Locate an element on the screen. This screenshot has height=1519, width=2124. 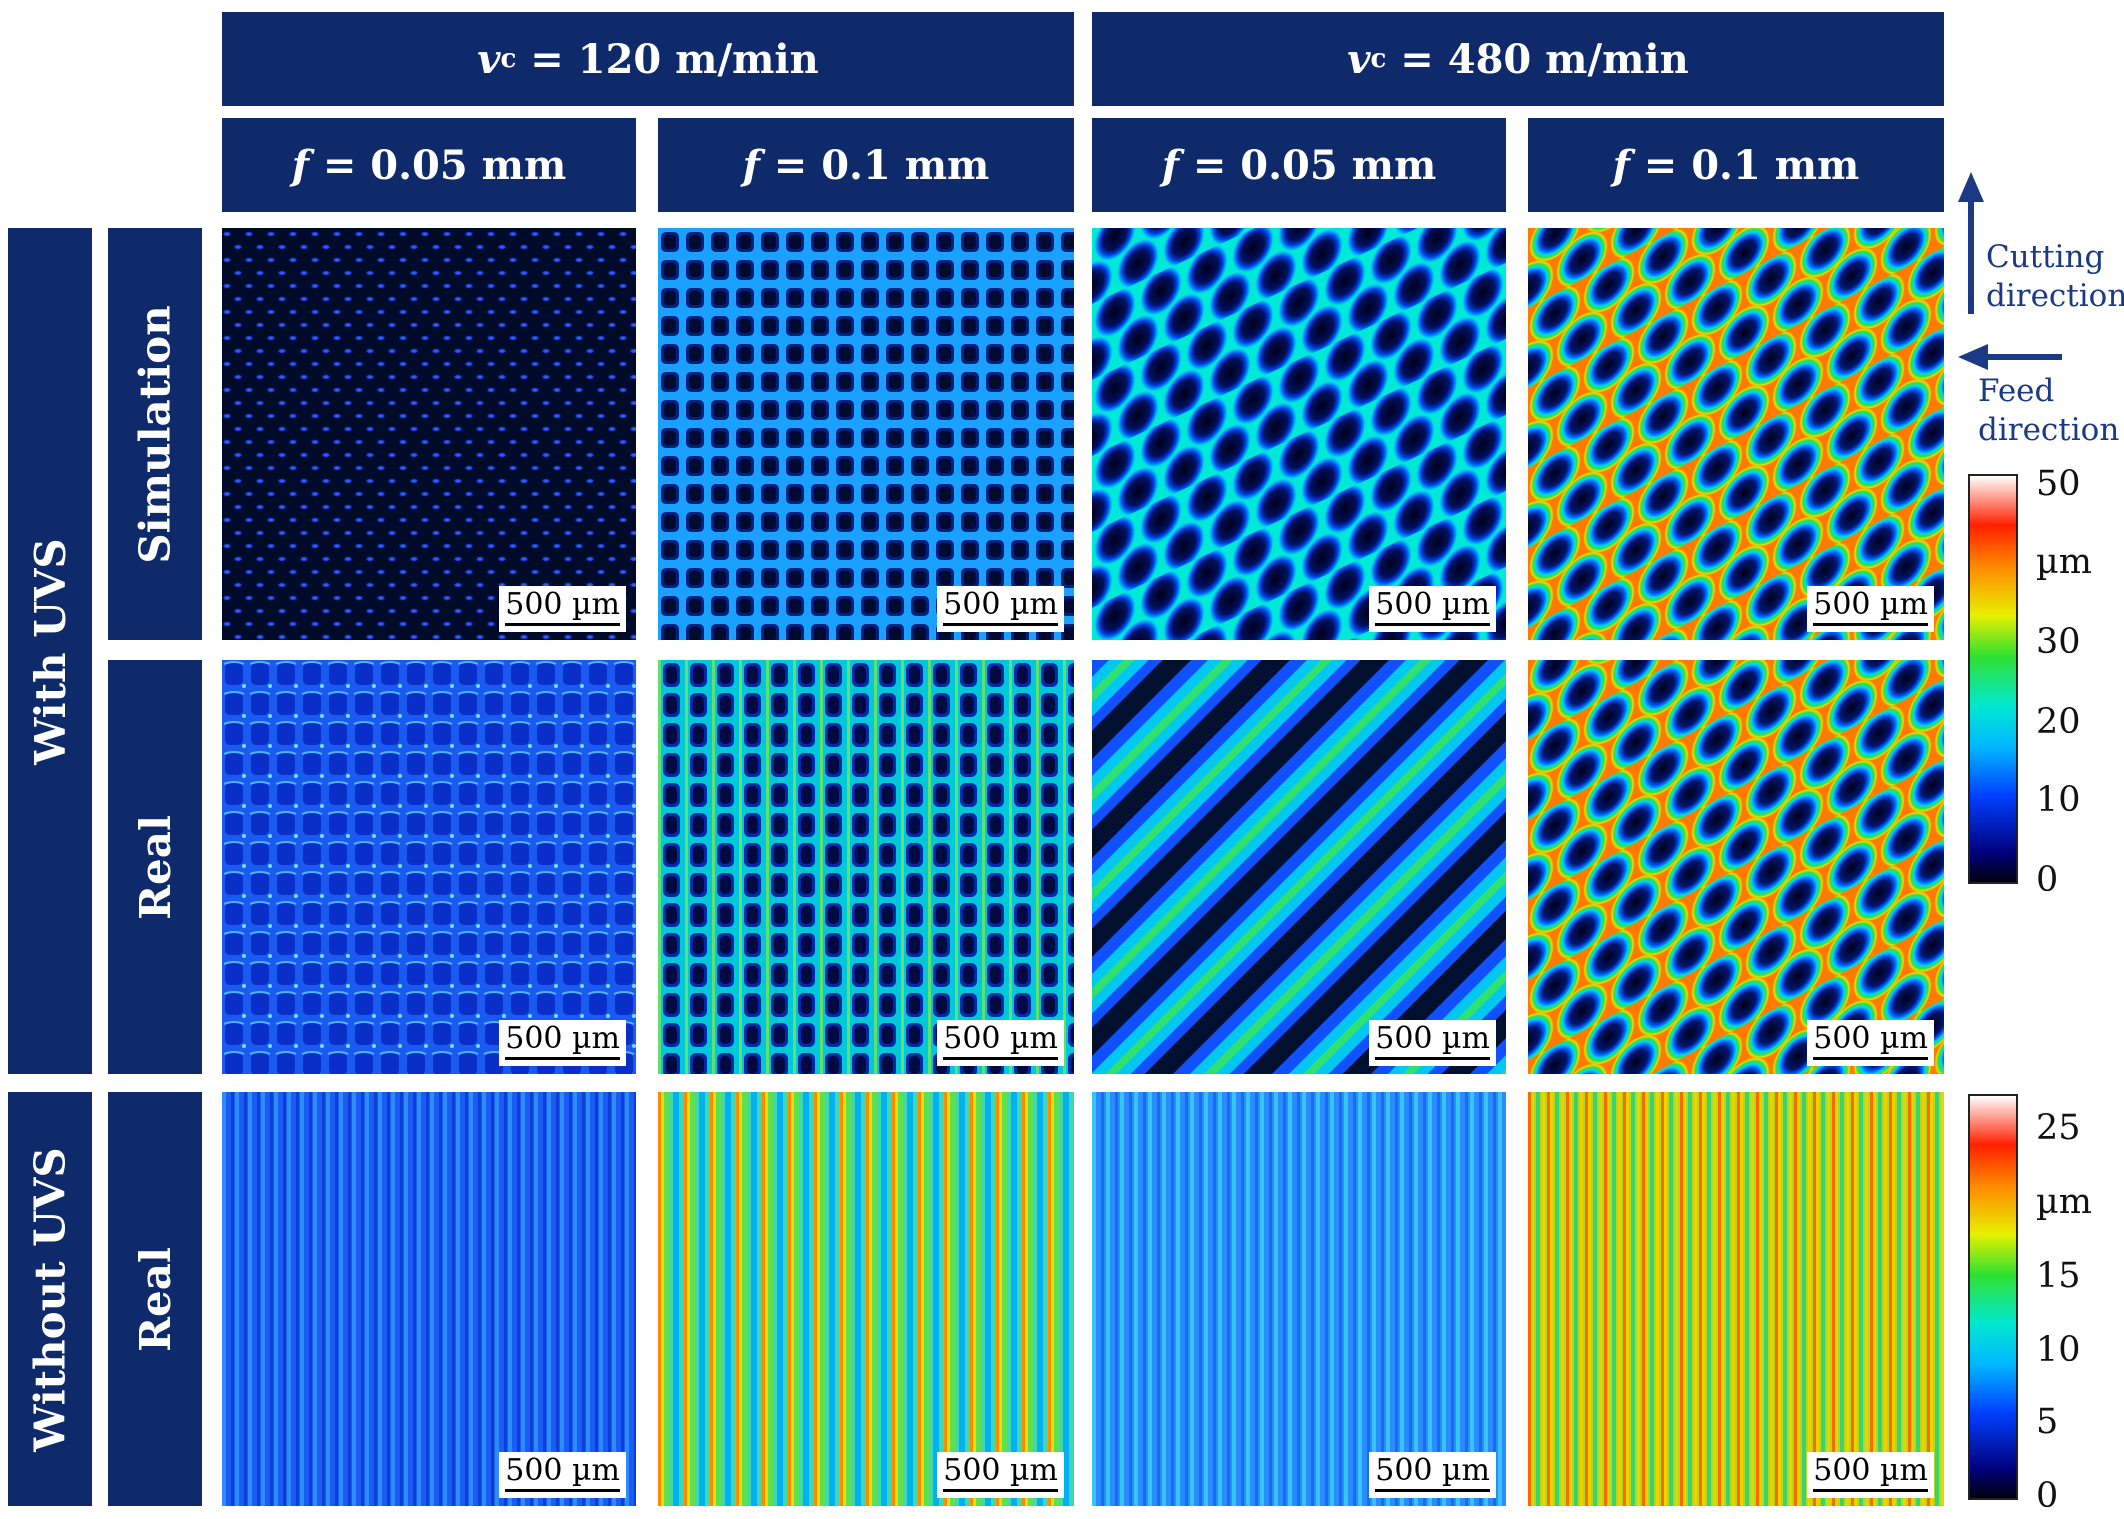
row-label-real-no-uvs: Real is located at coordinates (155, 1299).